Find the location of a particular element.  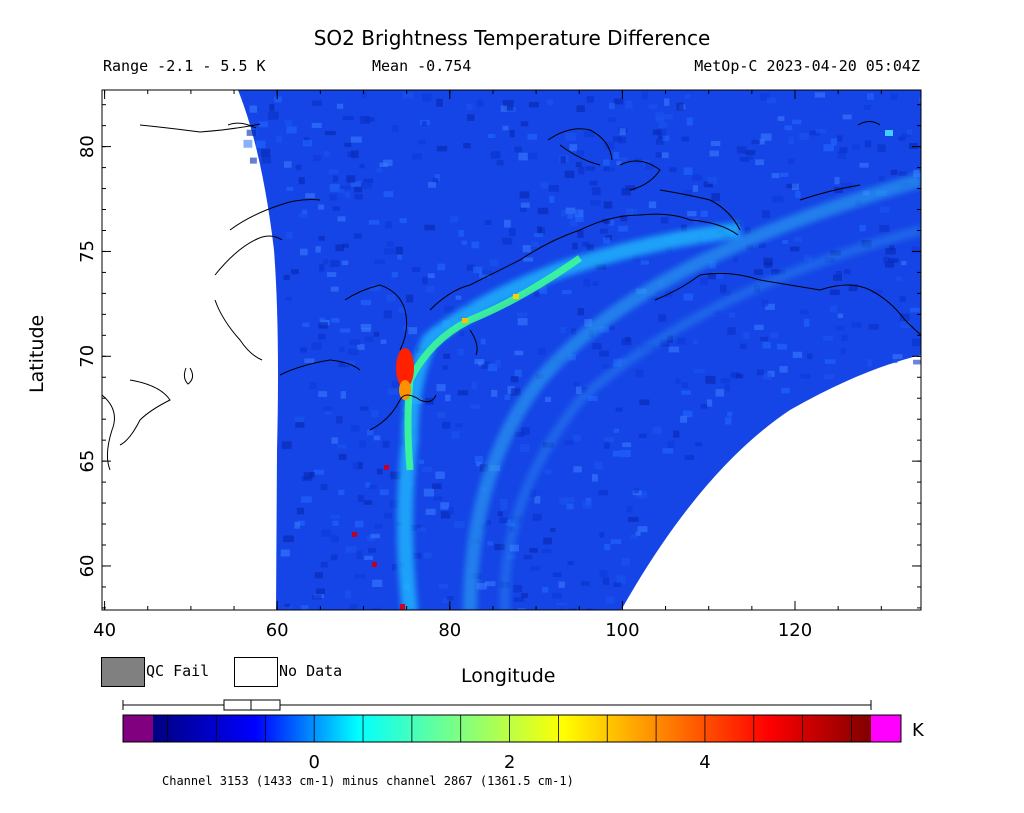

colorbar-tick-label: 0 is located at coordinates (313, 762).